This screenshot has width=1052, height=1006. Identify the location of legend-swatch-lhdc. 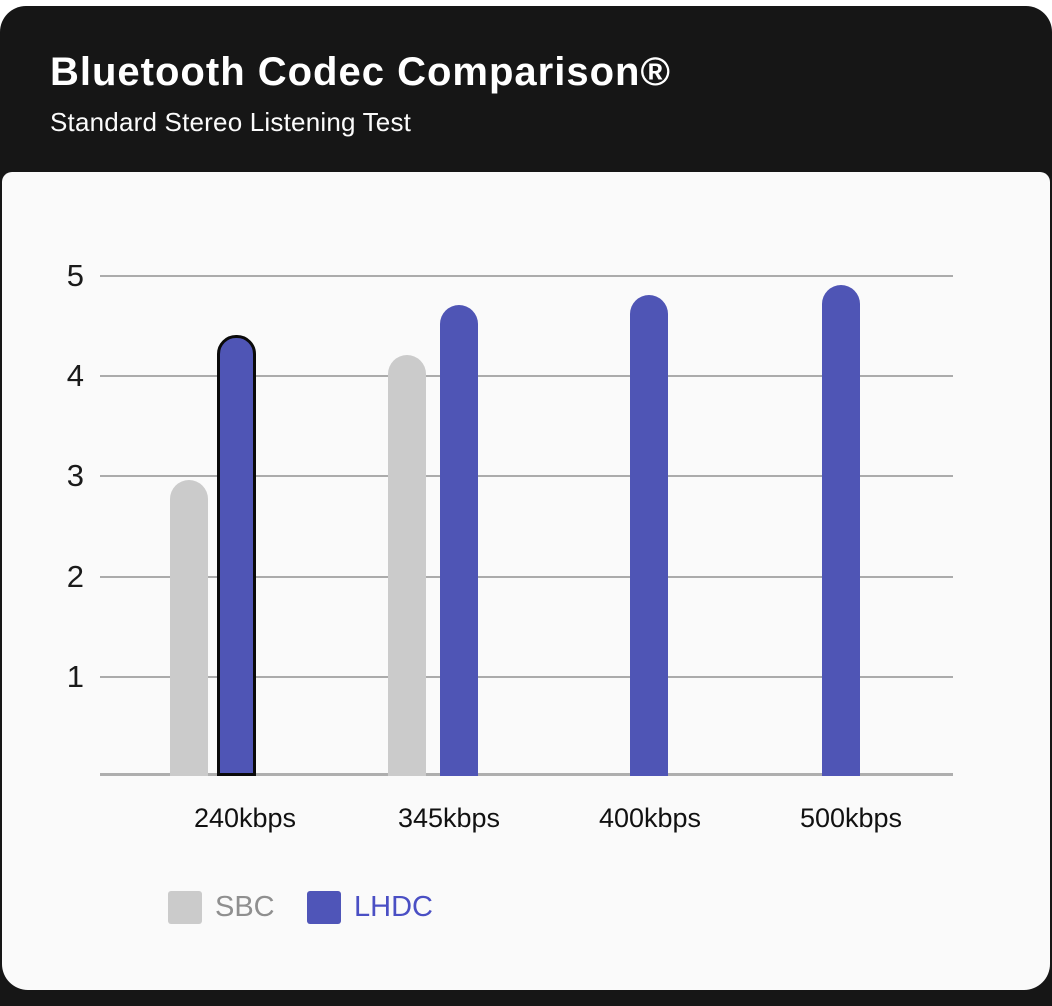
(324, 907).